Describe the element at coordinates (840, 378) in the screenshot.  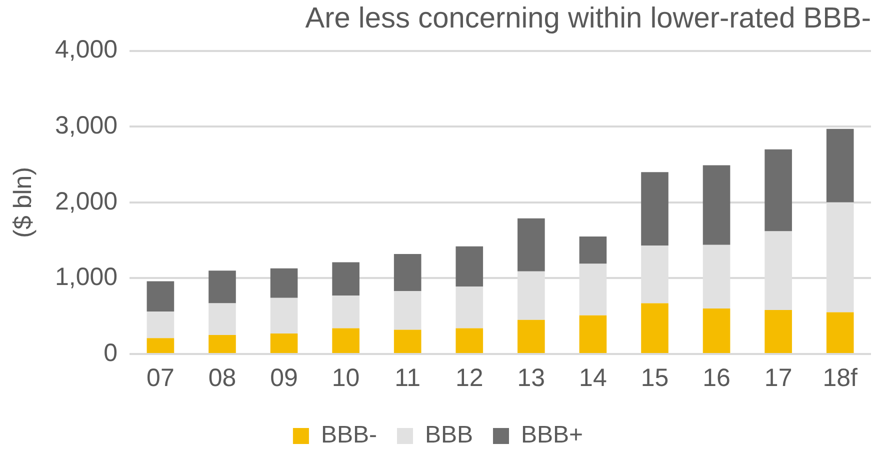
I see `x-tick-label: 18f` at that location.